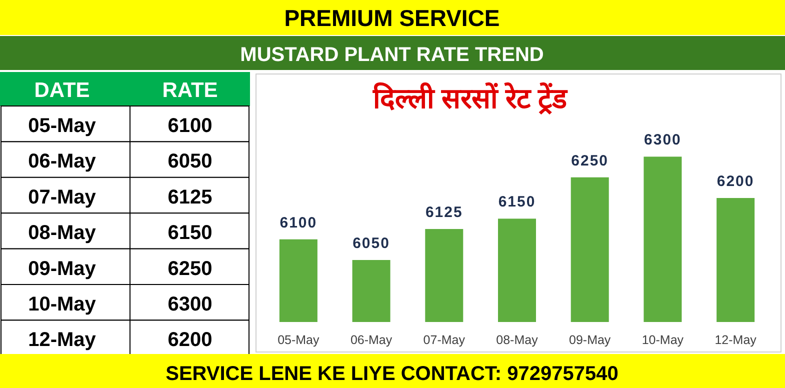 This screenshot has width=785, height=388. Describe the element at coordinates (62, 161) in the screenshot. I see `category-label: 06-May` at that location.